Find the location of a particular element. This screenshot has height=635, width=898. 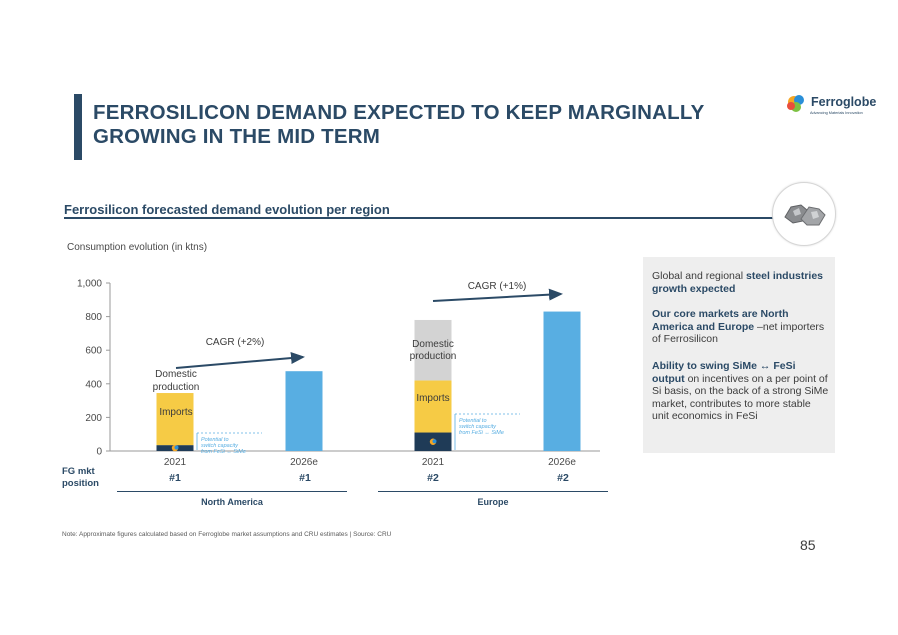

rank-na-2026: #1 is located at coordinates (305, 478).